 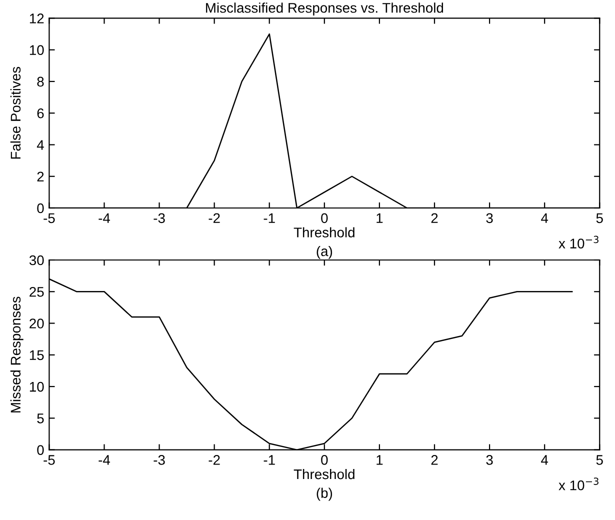 What do you see at coordinates (36, 260) in the screenshot?
I see `y-tick-label: 30` at bounding box center [36, 260].